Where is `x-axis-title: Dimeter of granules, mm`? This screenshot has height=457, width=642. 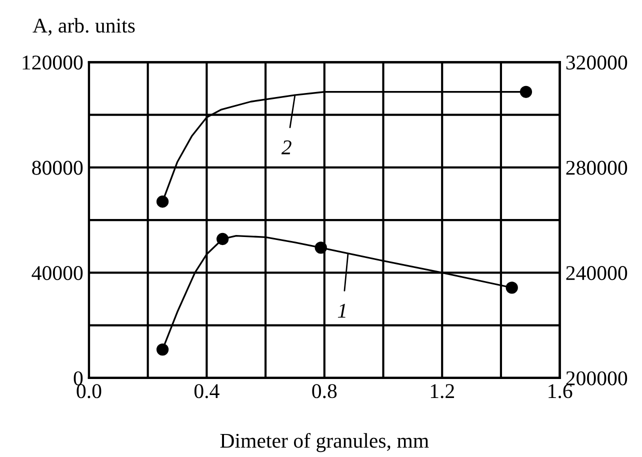
x-axis-title: Dimeter of granules, mm is located at coordinates (324, 442).